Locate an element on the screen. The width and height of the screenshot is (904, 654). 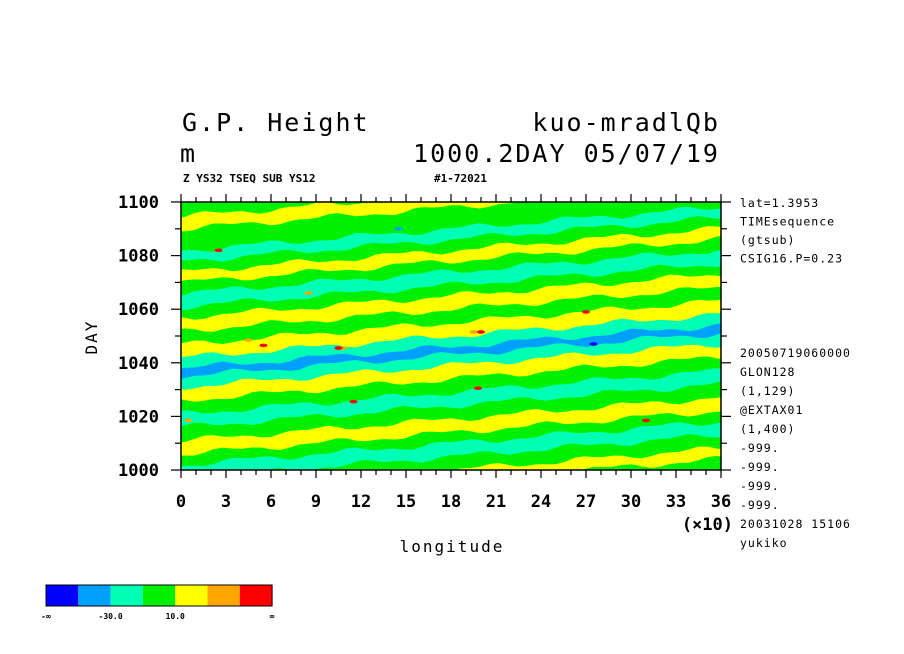
info-line: 20050719060000 is located at coordinates (795, 353).